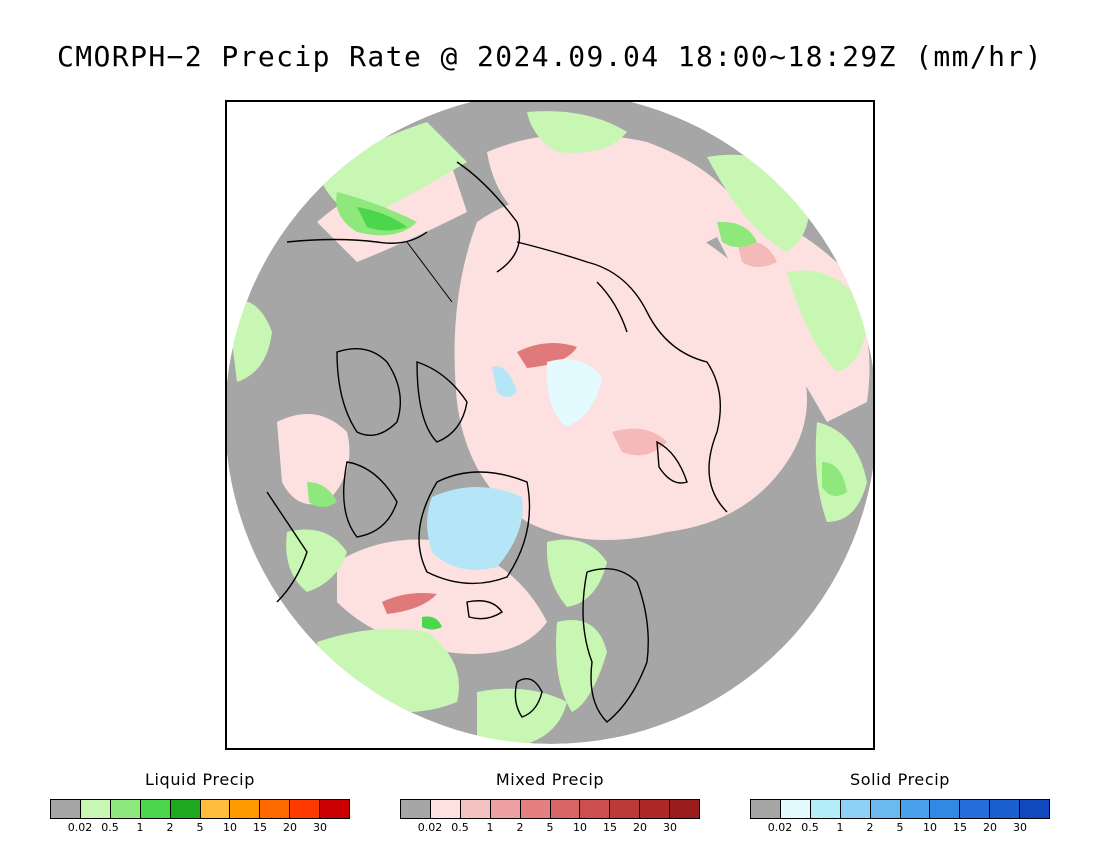 The width and height of the screenshot is (1100, 850). I want to click on mixed-precip-area-atlantic, so click(442, 596).